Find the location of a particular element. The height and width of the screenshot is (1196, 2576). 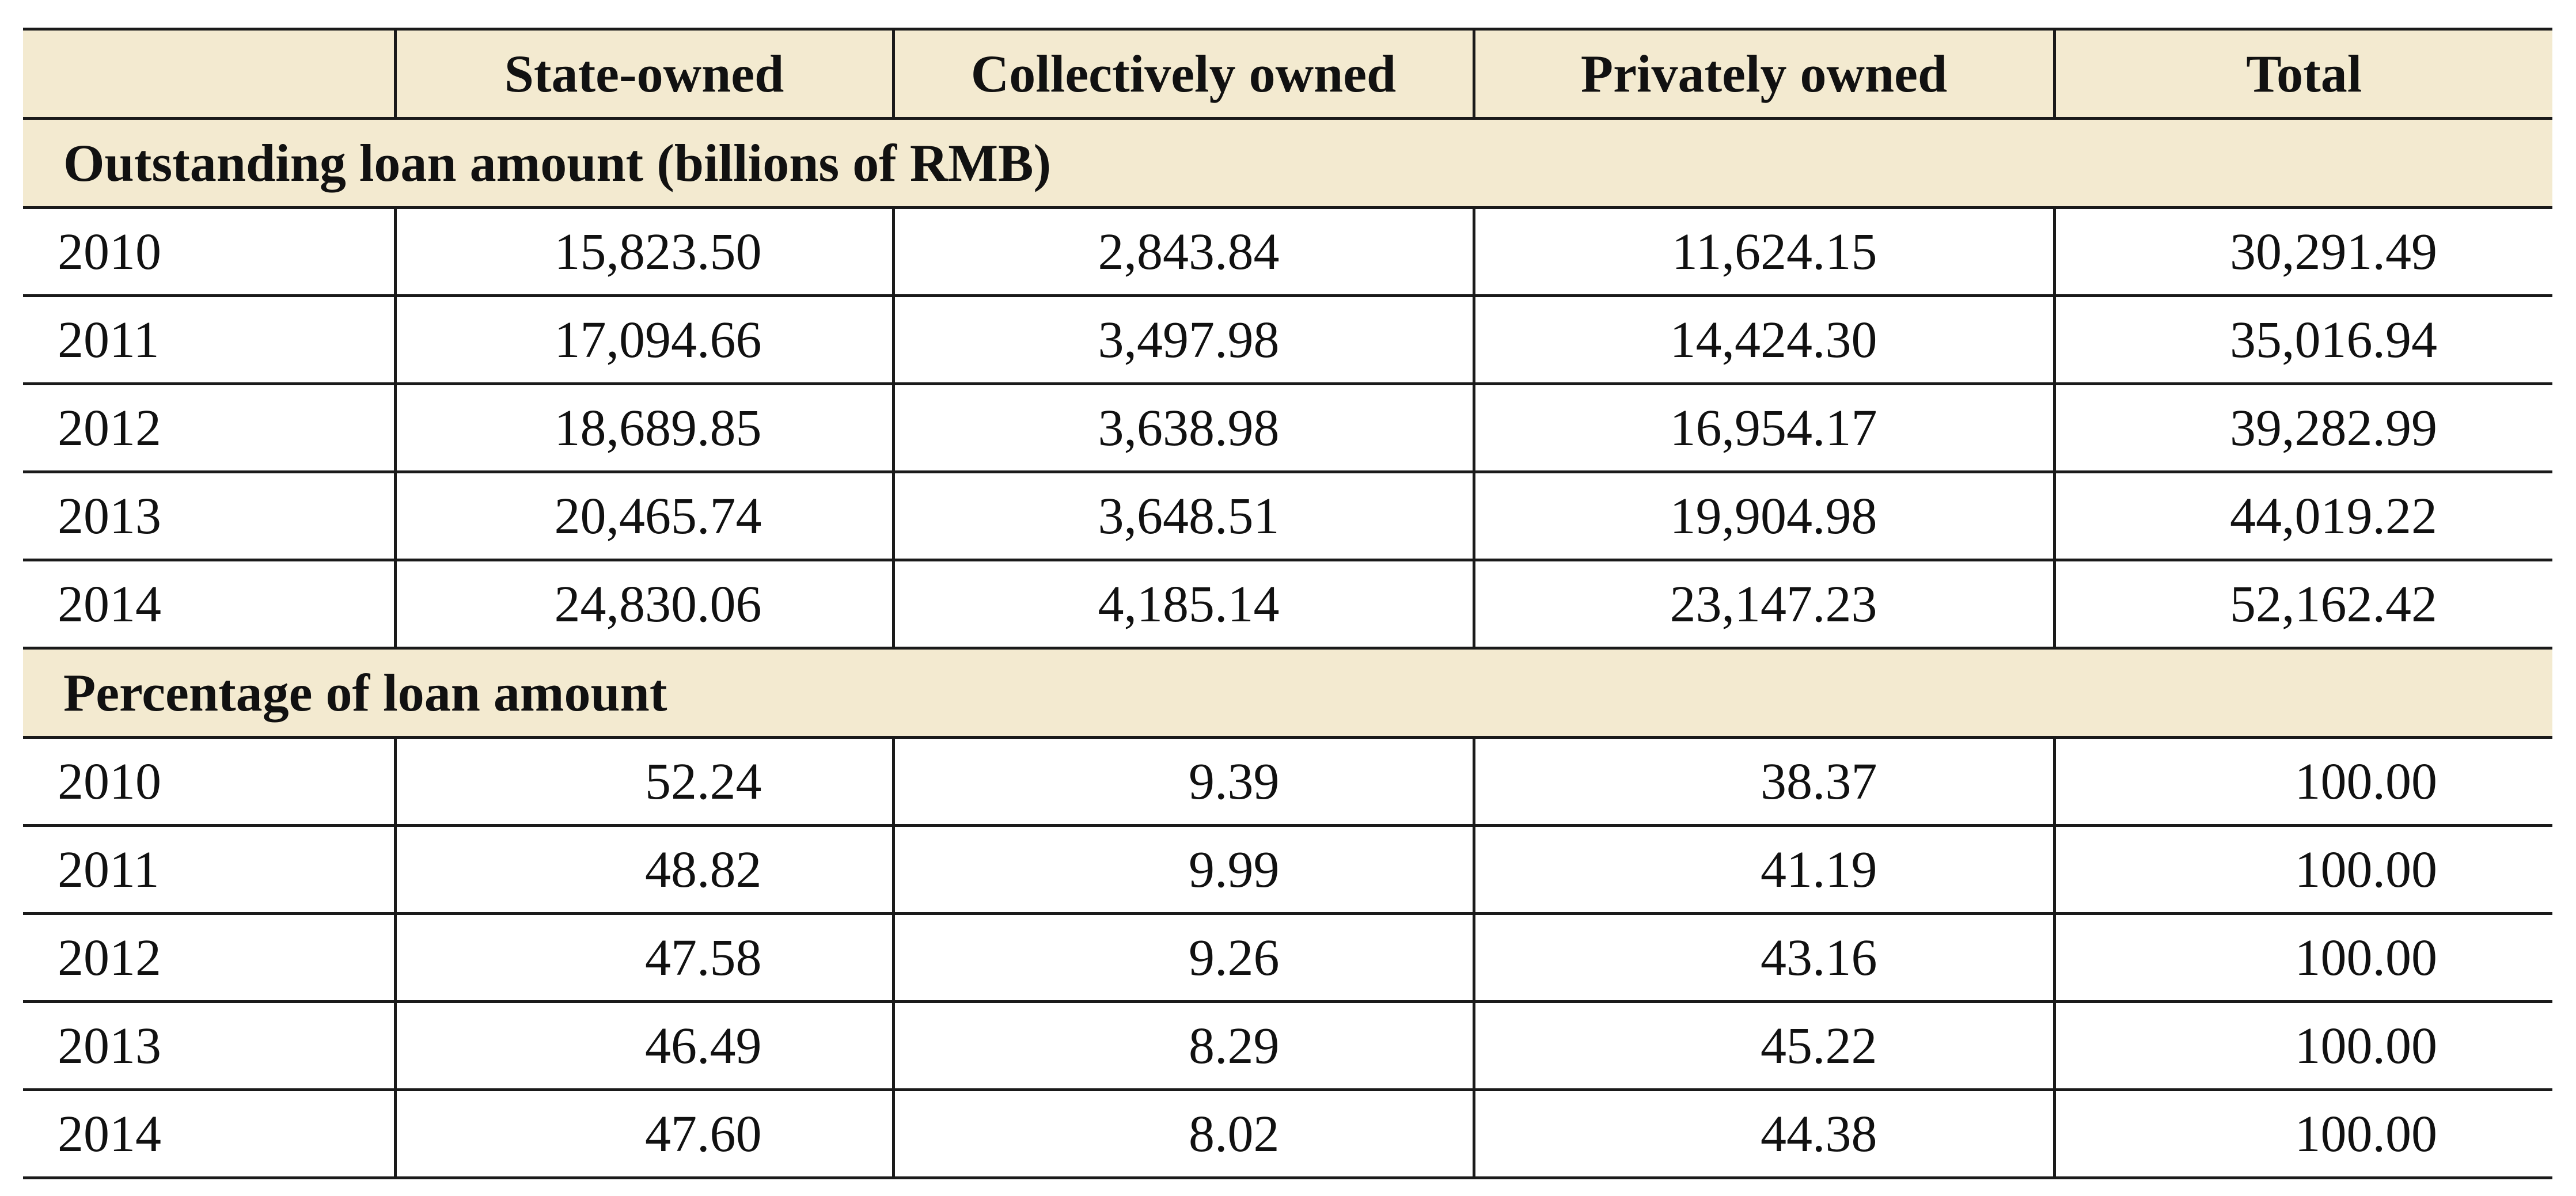

table-row: 2010 52.24 9.39 38.37 100.00 is located at coordinates (1287, 782).